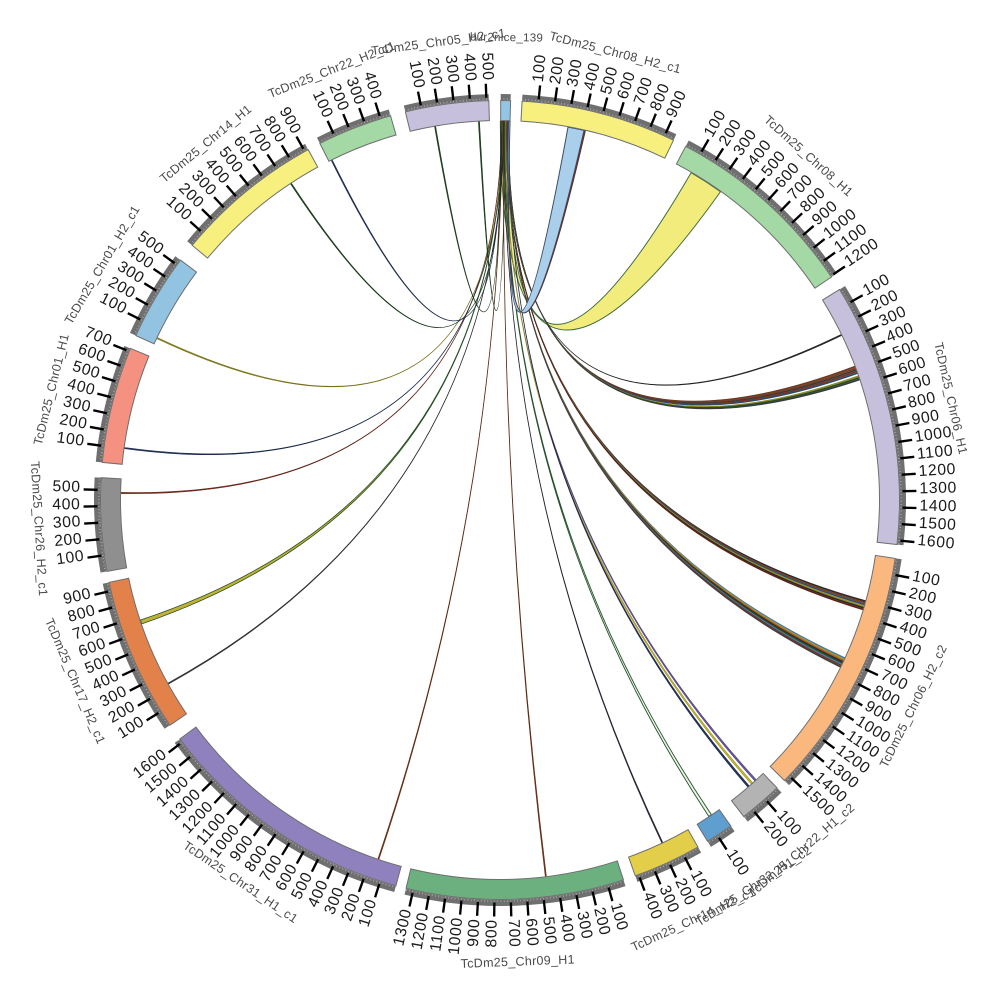 The width and height of the screenshot is (1000, 1000). What do you see at coordinates (506, 38) in the screenshot?
I see `svg-text: bur2nice_139` at bounding box center [506, 38].